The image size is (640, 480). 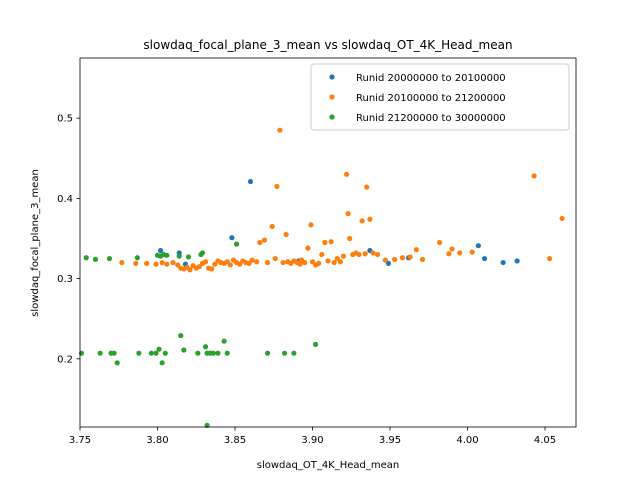 I want to click on legend-box, so click(x=440, y=97).